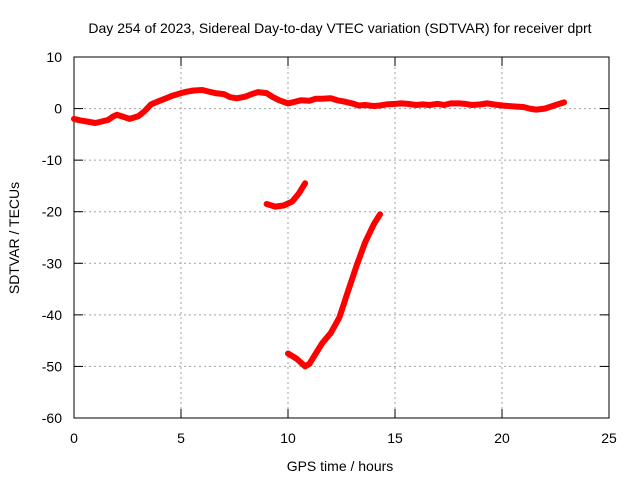 The width and height of the screenshot is (640, 480). Describe the element at coordinates (340, 466) in the screenshot. I see `x-axis-label: GPS time / hours` at that location.